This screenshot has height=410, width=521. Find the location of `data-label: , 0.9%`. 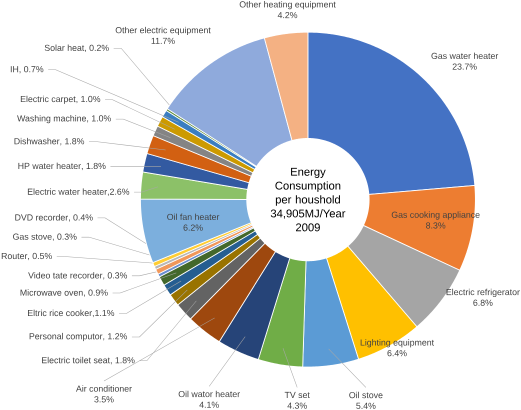

data-label: , 0.9% is located at coordinates (96, 293).